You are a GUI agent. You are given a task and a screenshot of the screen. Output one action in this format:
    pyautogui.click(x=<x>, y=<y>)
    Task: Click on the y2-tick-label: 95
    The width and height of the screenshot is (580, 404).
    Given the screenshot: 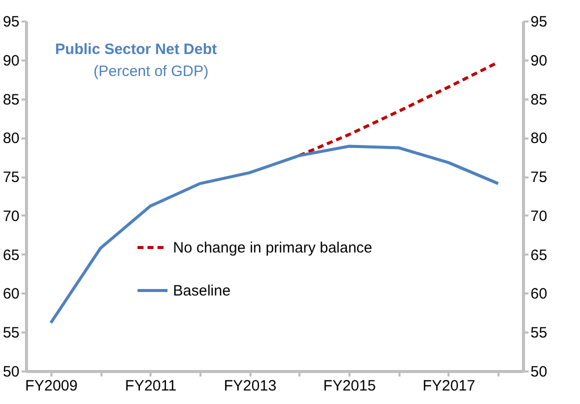 What is the action you would take?
    pyautogui.click(x=539, y=22)
    